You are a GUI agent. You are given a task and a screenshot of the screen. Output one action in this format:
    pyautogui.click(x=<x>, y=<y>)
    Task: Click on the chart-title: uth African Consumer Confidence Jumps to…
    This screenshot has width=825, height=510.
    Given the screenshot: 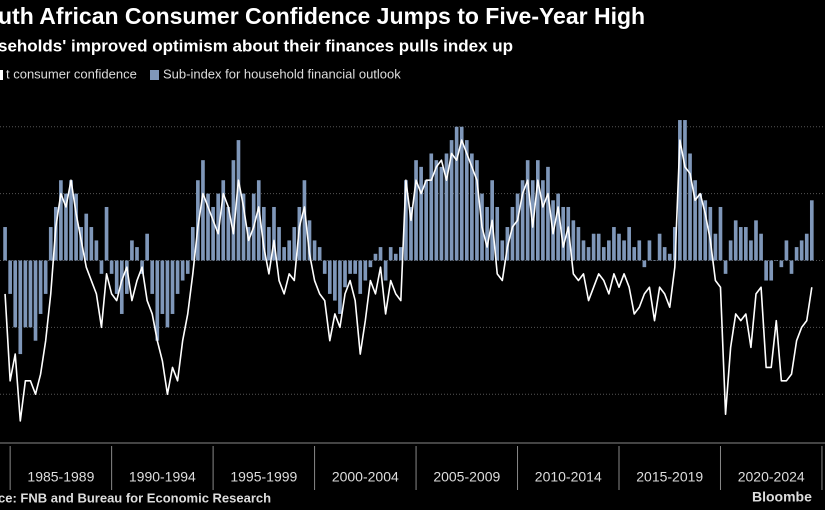 What is the action you would take?
    pyautogui.click(x=322, y=16)
    